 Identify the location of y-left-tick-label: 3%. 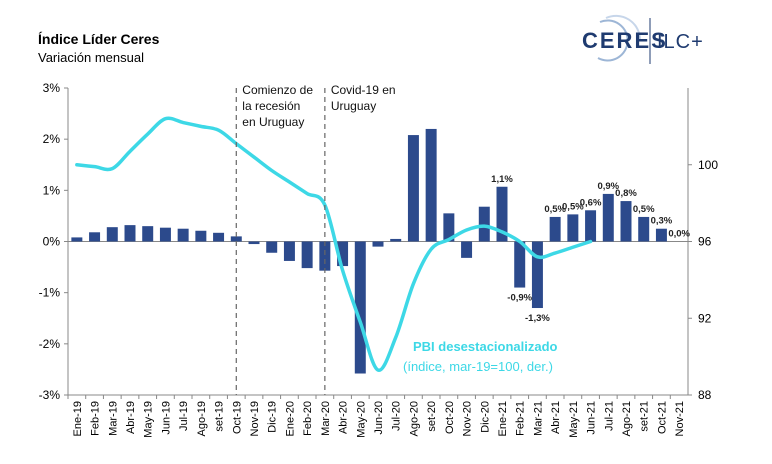
(52, 88).